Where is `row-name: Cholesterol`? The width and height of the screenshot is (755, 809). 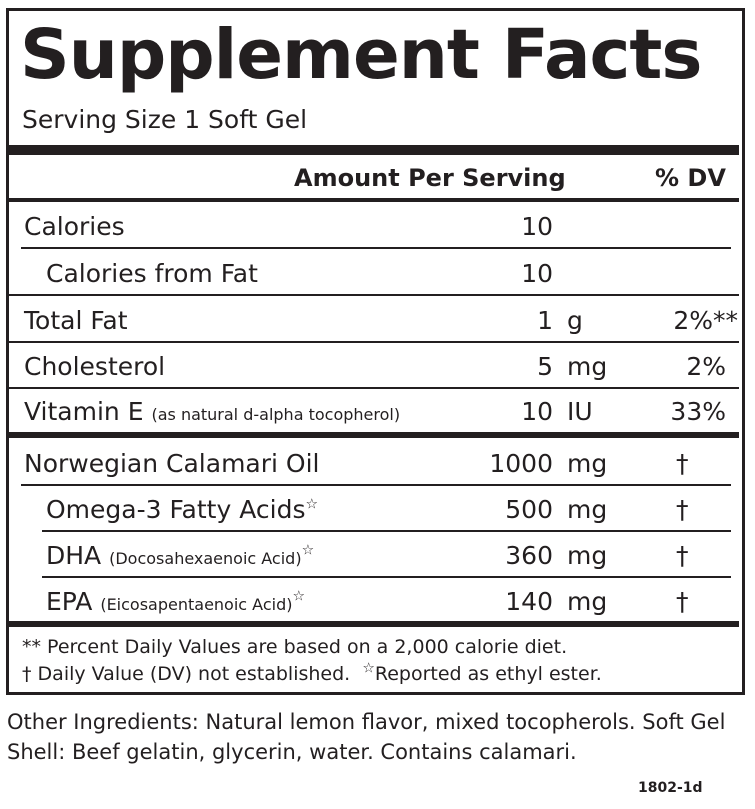 row-name: Cholesterol is located at coordinates (95, 366).